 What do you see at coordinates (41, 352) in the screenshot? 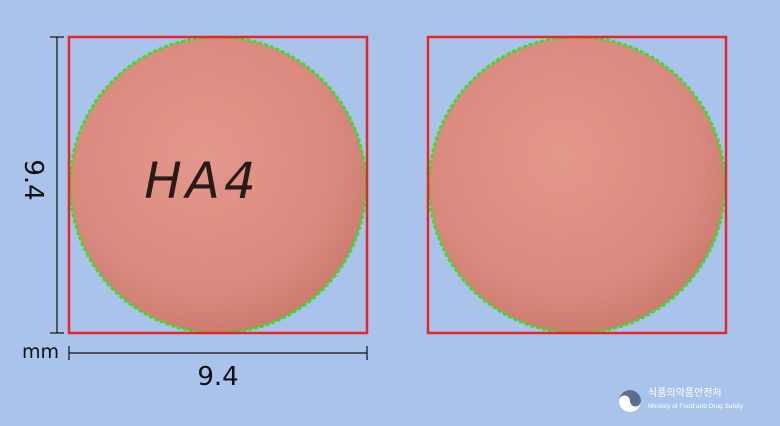
I see `unit-label: mm` at bounding box center [41, 352].